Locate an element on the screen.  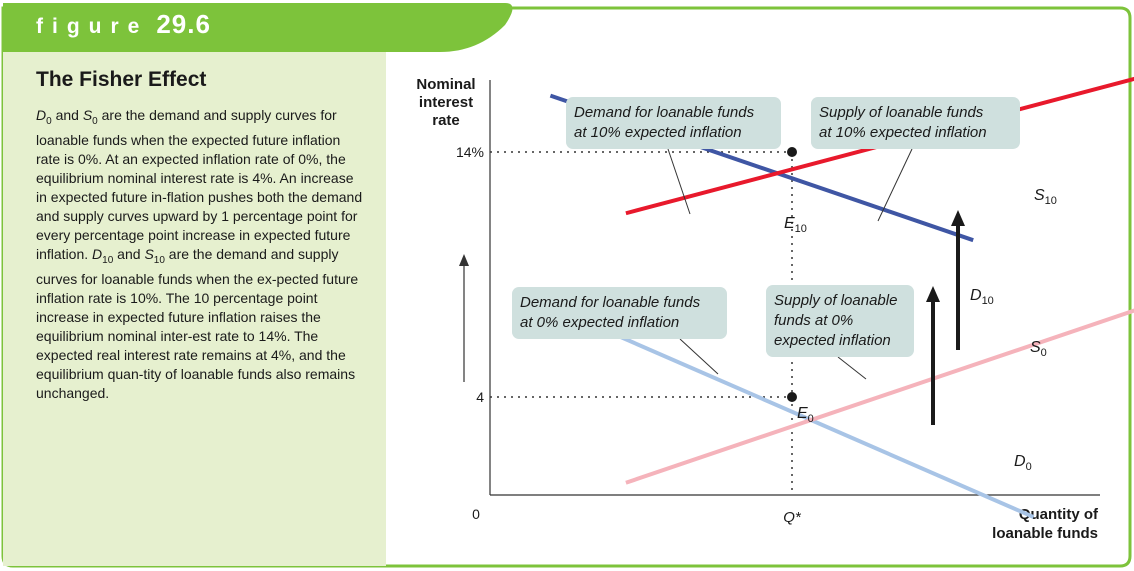
callout-box-supply10 is located at coordinates (915, 123).